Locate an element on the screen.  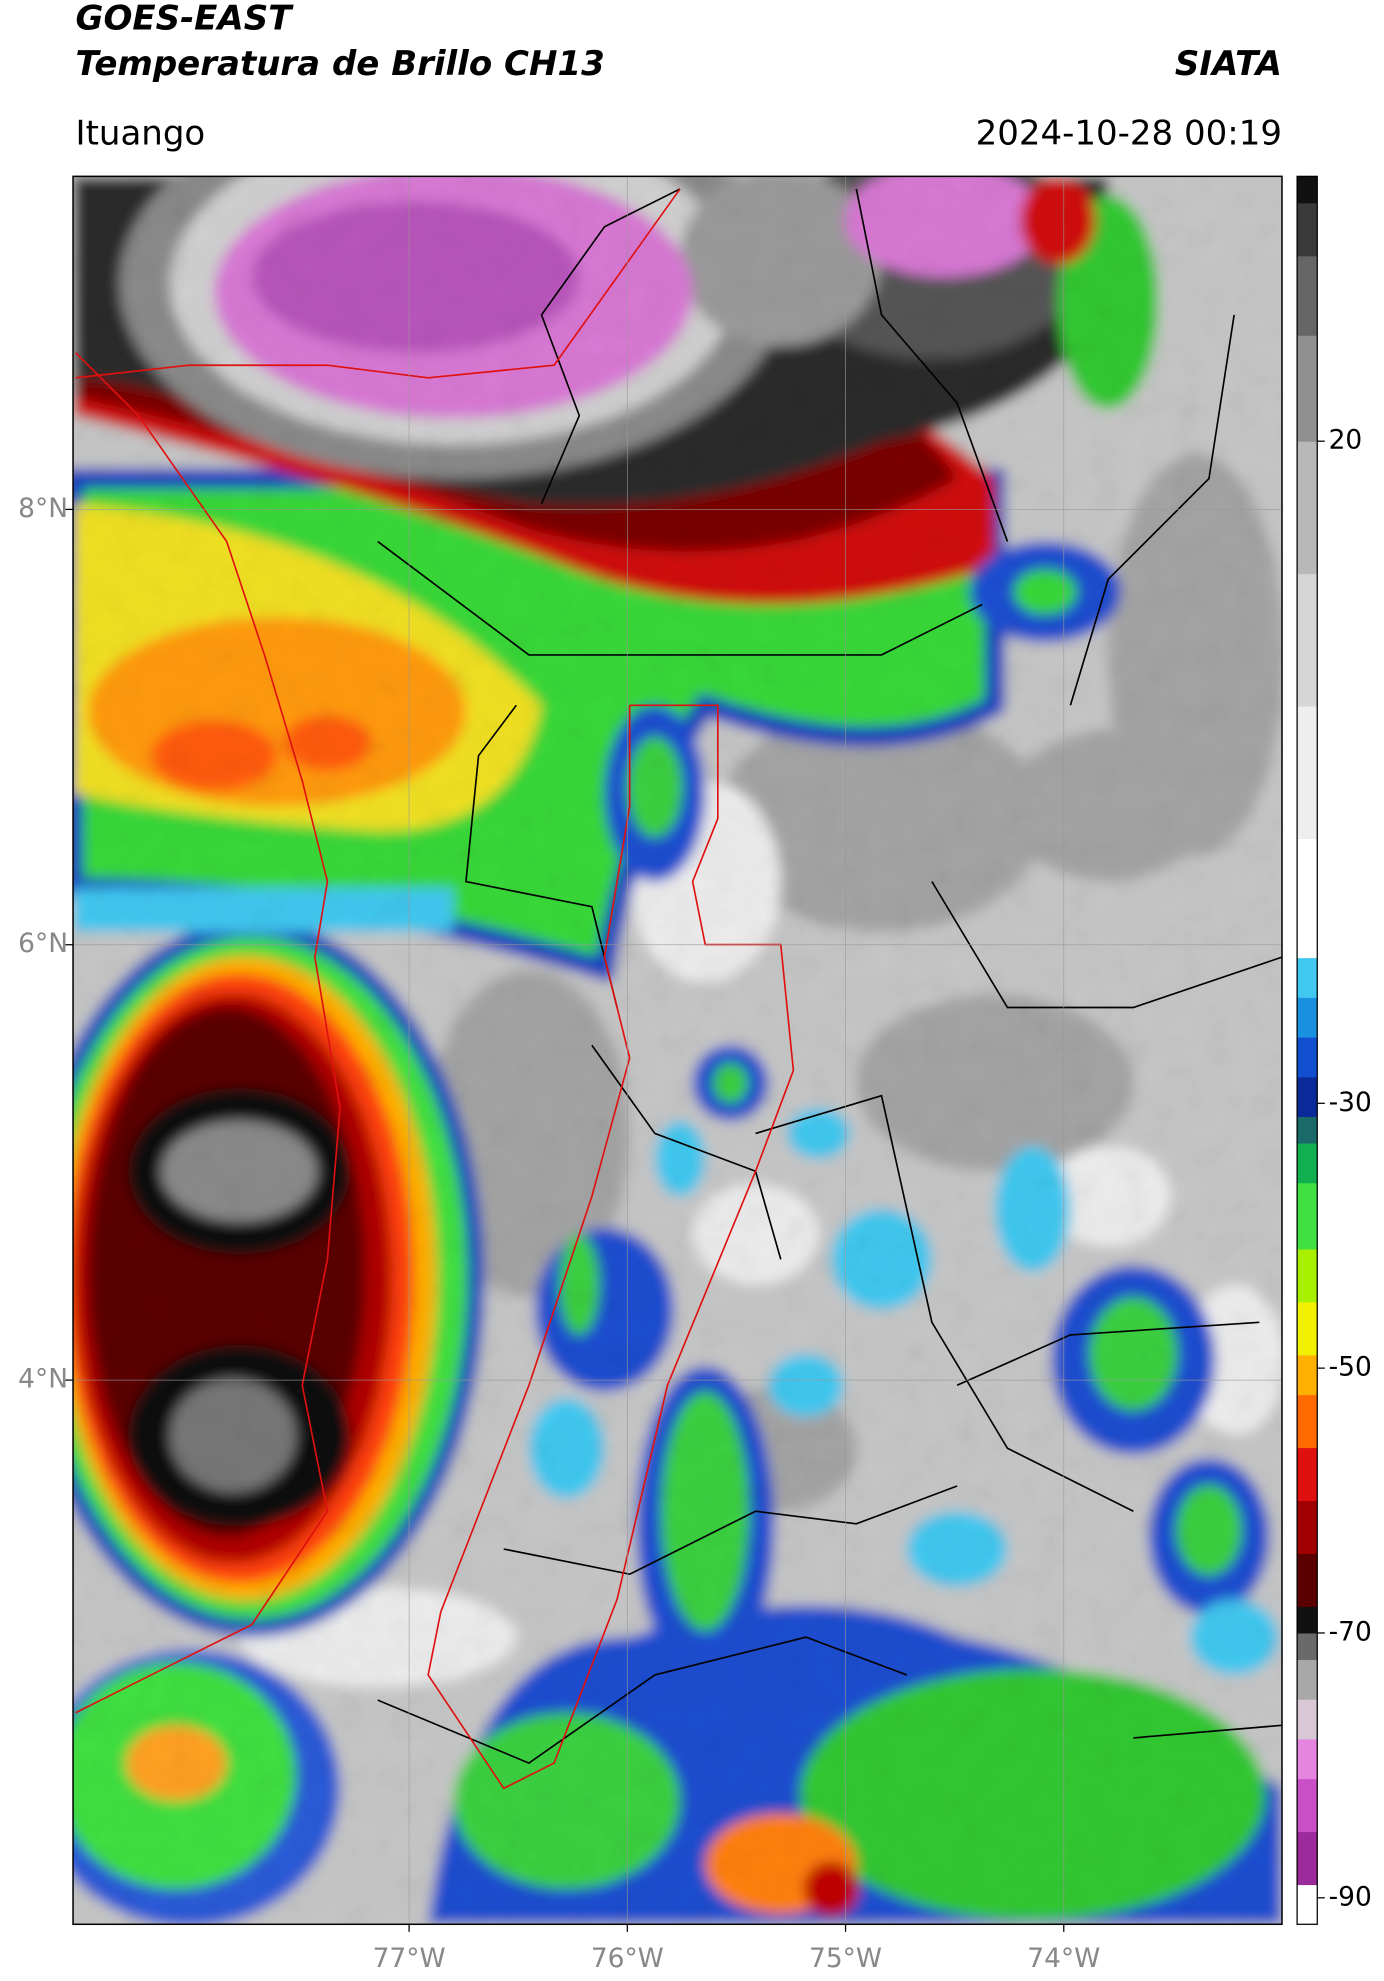
location: Ituango is located at coordinates (141, 133).